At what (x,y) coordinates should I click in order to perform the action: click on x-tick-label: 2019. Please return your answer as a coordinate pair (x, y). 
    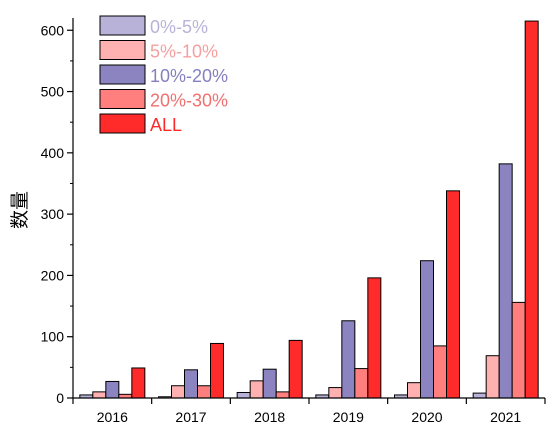
    Looking at the image, I should click on (348, 417).